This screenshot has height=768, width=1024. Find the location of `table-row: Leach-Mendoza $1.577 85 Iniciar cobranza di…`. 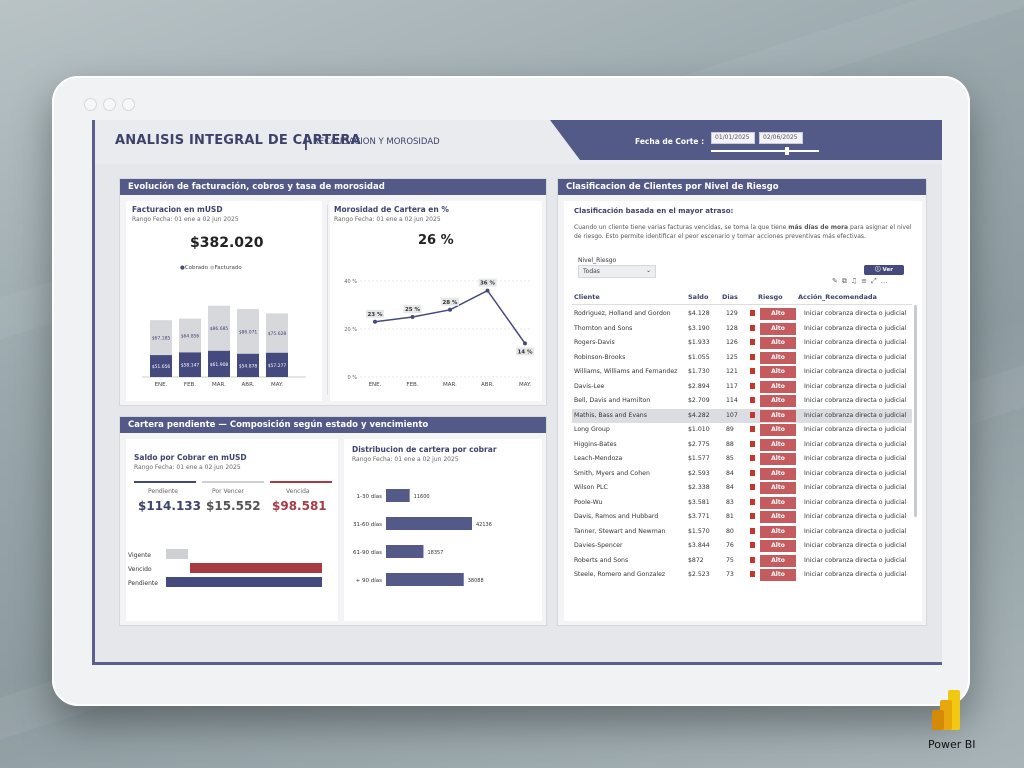

table-row: Leach-Mendoza $1.577 85 Iniciar cobranza di… is located at coordinates (742, 459).